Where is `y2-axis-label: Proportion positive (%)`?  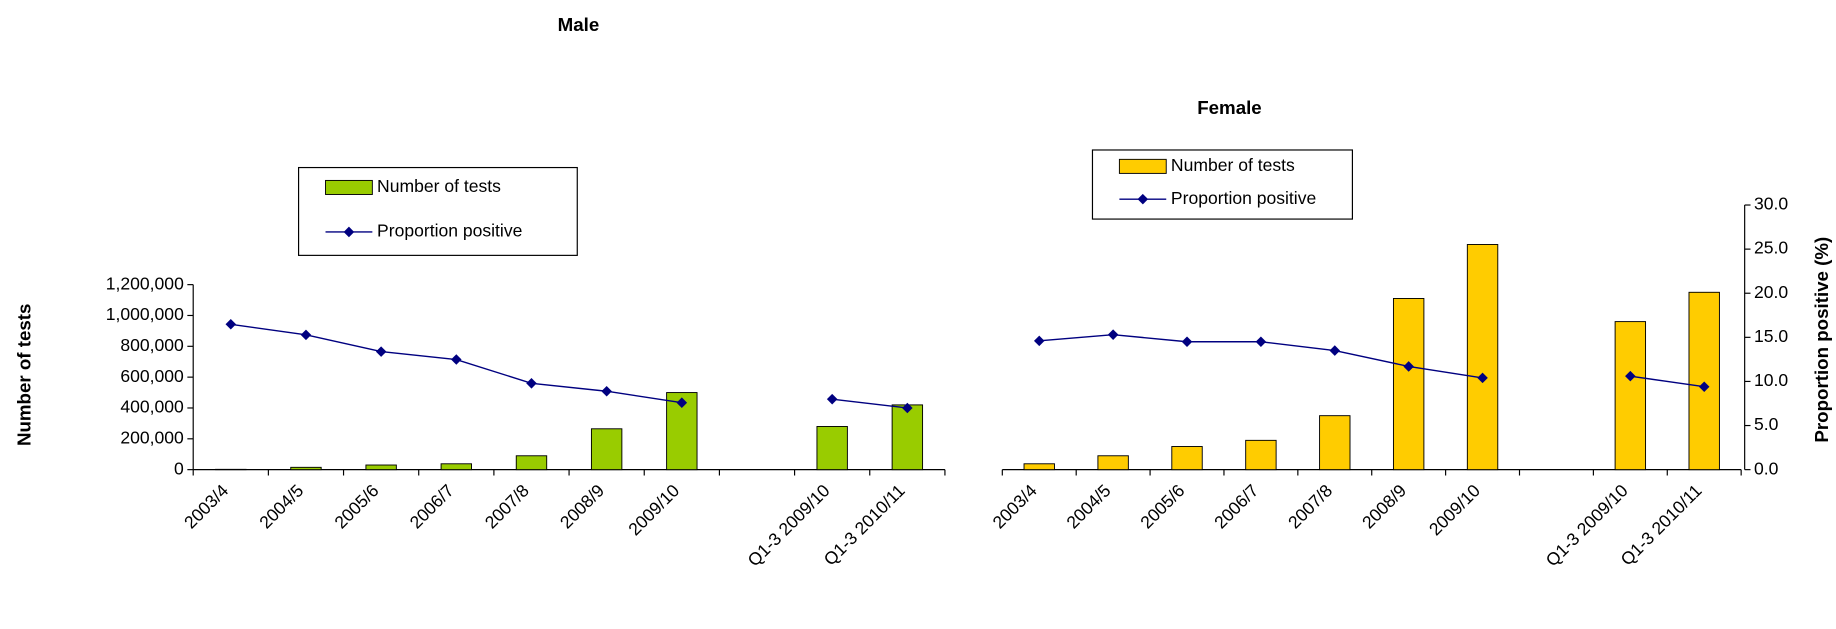 y2-axis-label: Proportion positive (%) is located at coordinates (1821, 340).